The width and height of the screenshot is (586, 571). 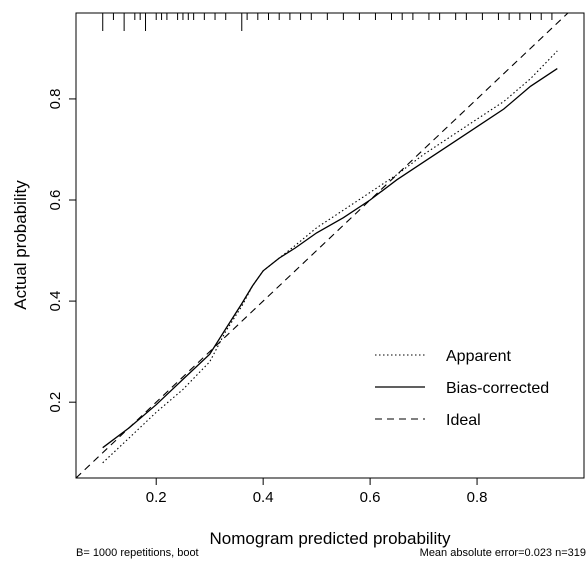 What do you see at coordinates (55, 98) in the screenshot?
I see `y-tick-label: 0.8` at bounding box center [55, 98].